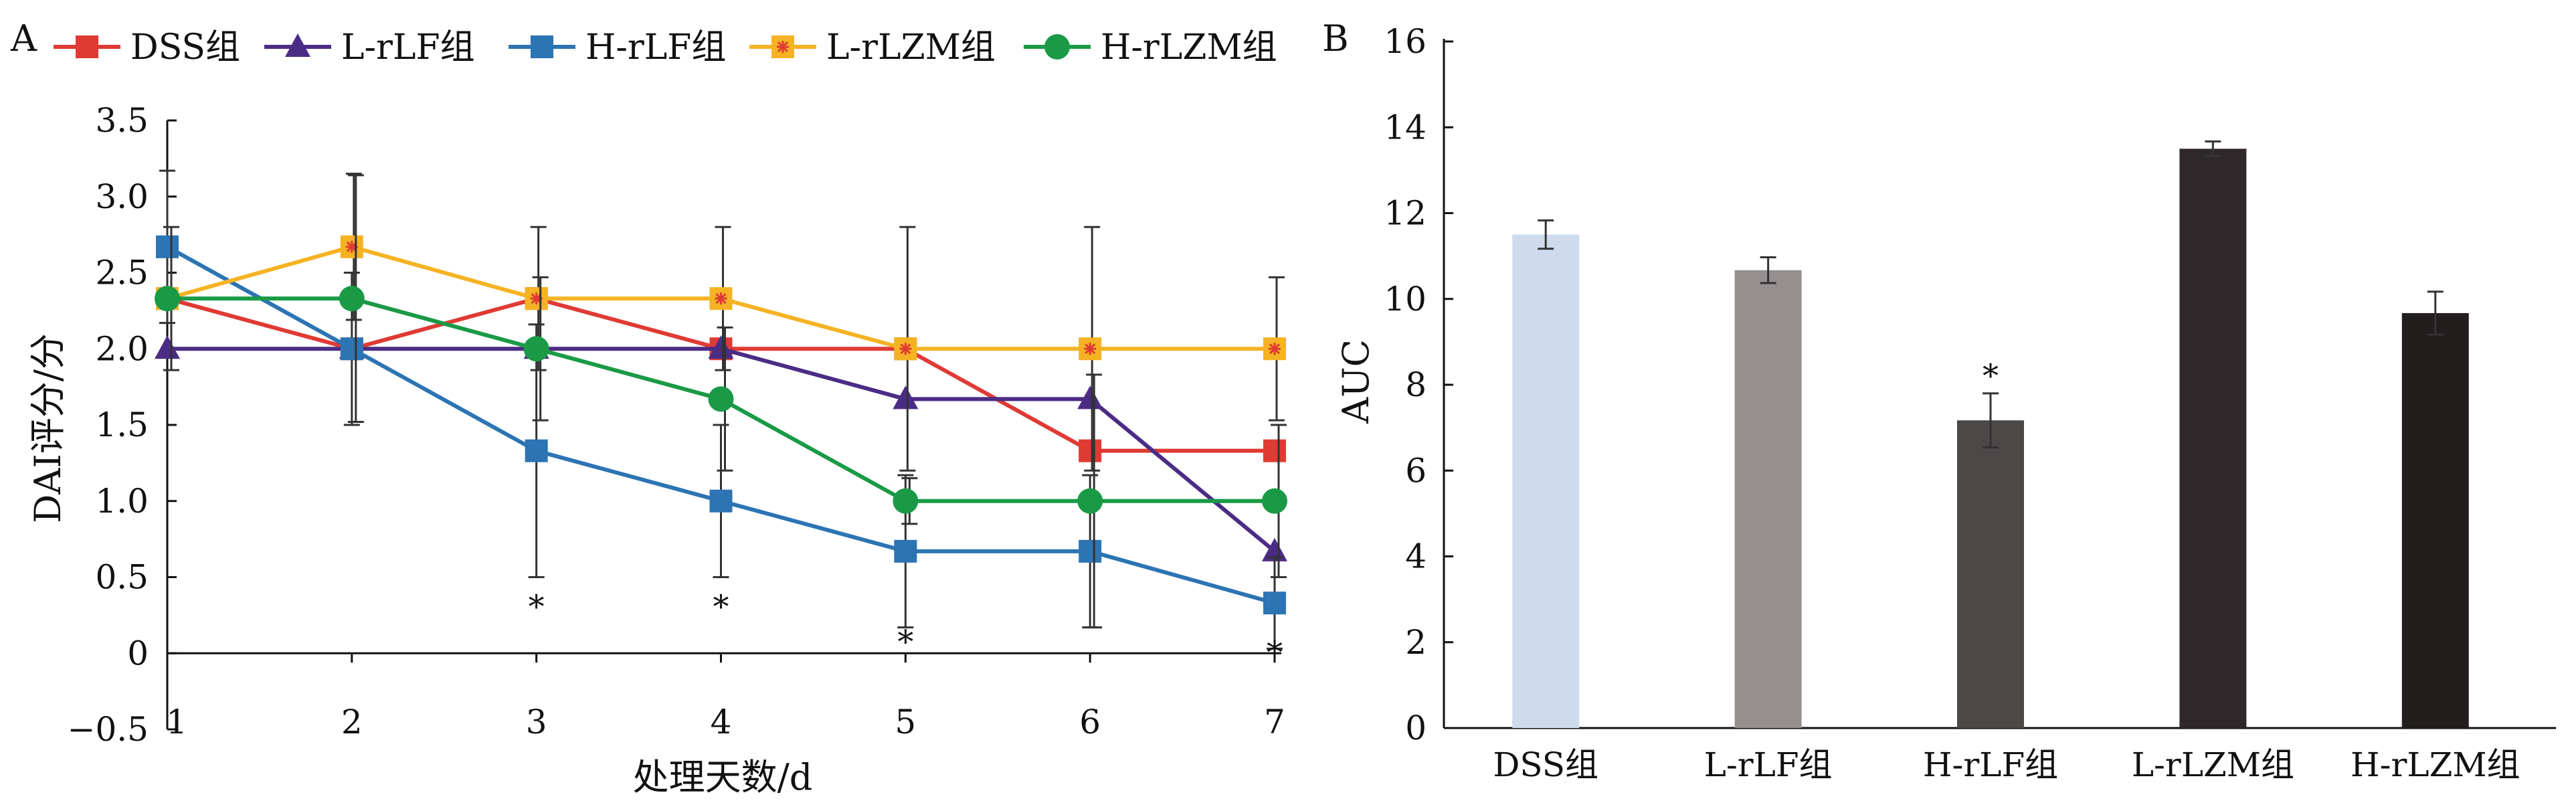 This screenshot has width=2576, height=811. I want to click on legend-item-1: L-rLF组, so click(369, 47).